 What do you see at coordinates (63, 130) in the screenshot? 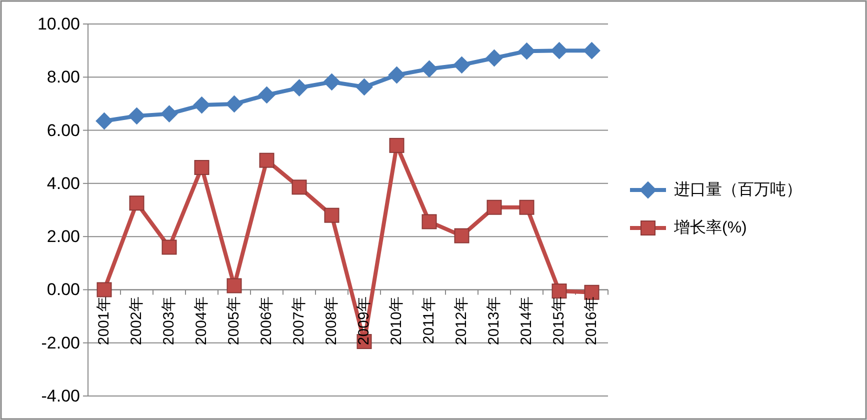
I see `y-tick-label: 6.00` at bounding box center [63, 130].